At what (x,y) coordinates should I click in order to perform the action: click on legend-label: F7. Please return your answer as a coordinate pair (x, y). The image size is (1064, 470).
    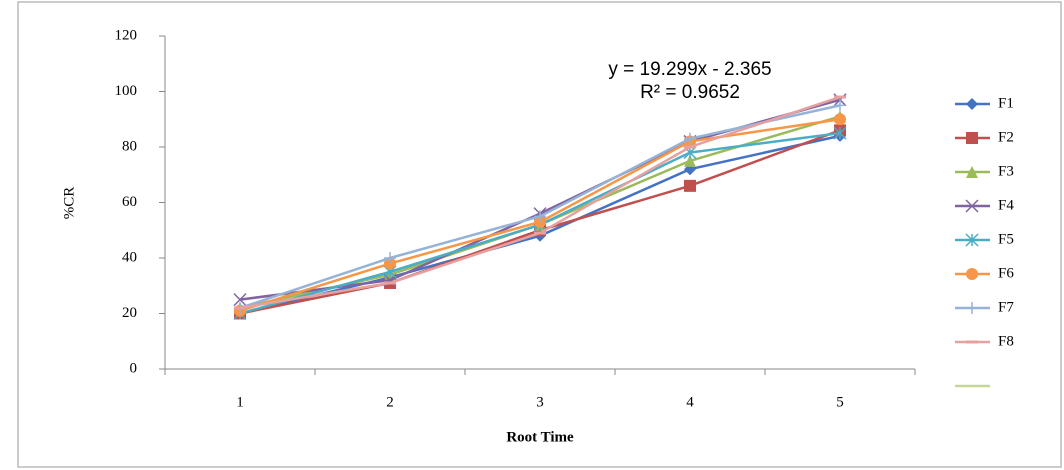
    Looking at the image, I should click on (1006, 307).